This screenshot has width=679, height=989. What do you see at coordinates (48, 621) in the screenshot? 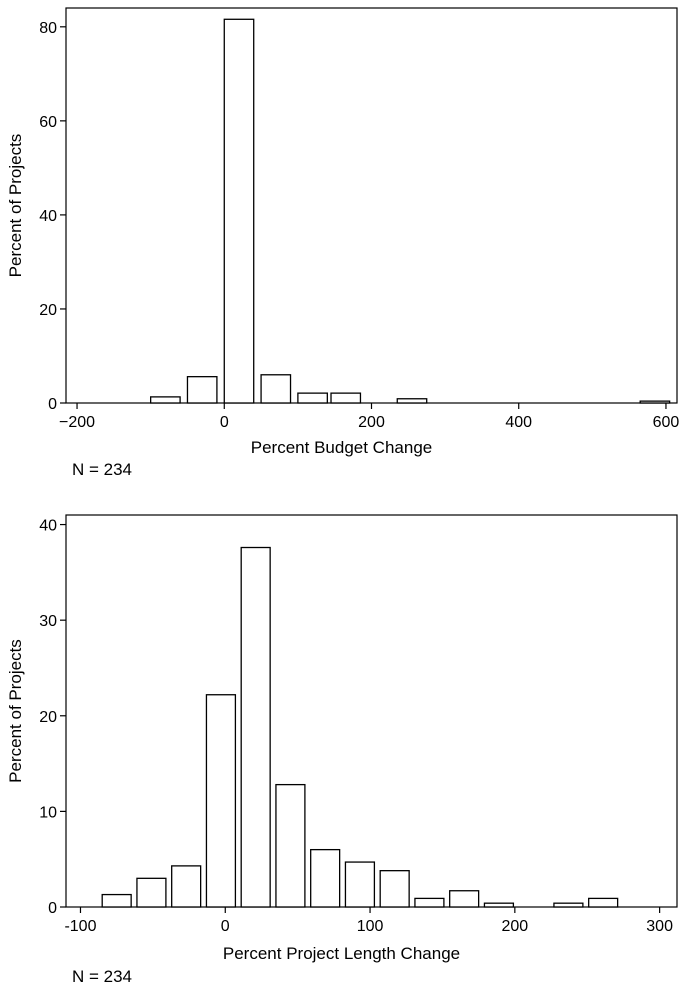
I see `y-tick-label: 30` at bounding box center [48, 621].